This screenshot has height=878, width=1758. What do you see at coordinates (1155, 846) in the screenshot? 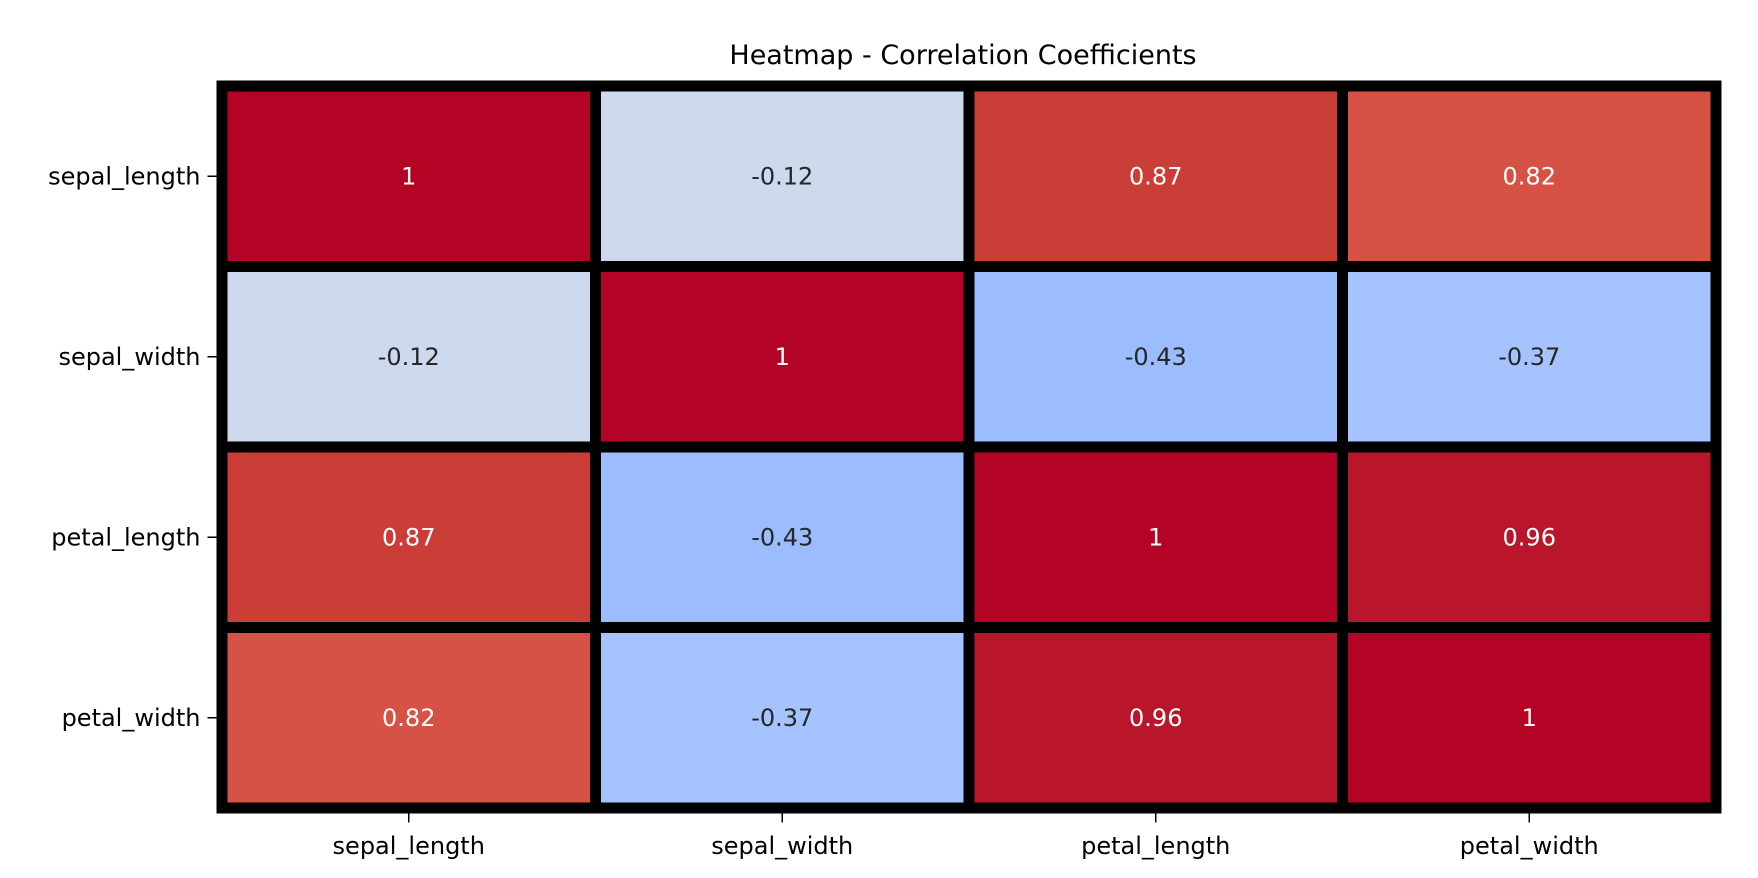
I see `x-tick-label: petal_length` at bounding box center [1155, 846].